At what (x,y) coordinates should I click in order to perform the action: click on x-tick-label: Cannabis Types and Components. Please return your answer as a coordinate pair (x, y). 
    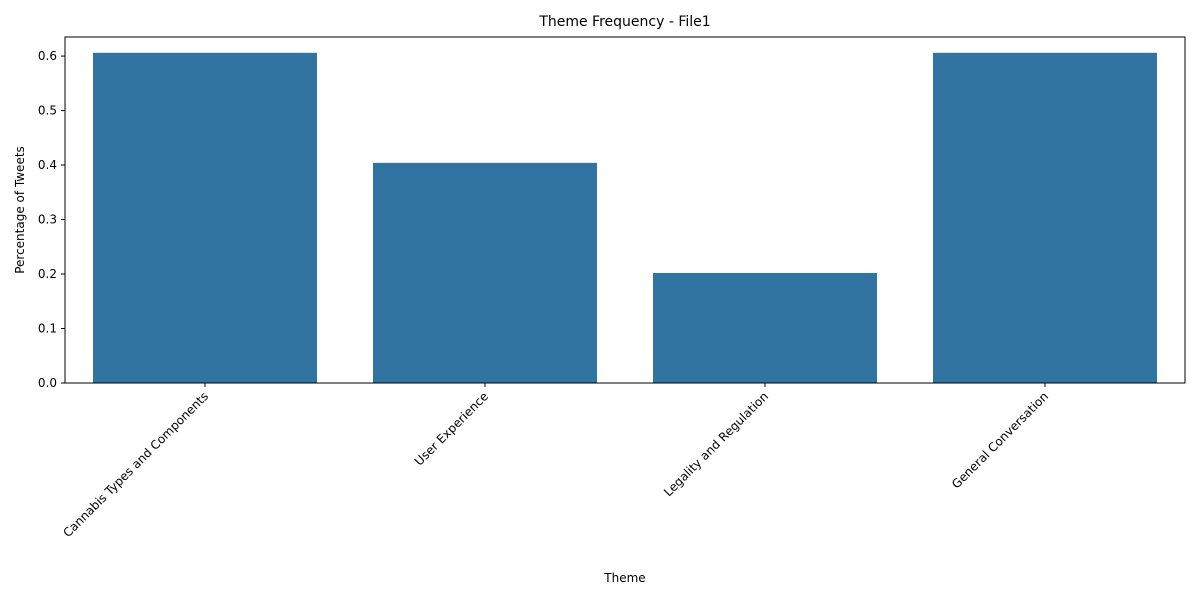
    Looking at the image, I should click on (135, 464).